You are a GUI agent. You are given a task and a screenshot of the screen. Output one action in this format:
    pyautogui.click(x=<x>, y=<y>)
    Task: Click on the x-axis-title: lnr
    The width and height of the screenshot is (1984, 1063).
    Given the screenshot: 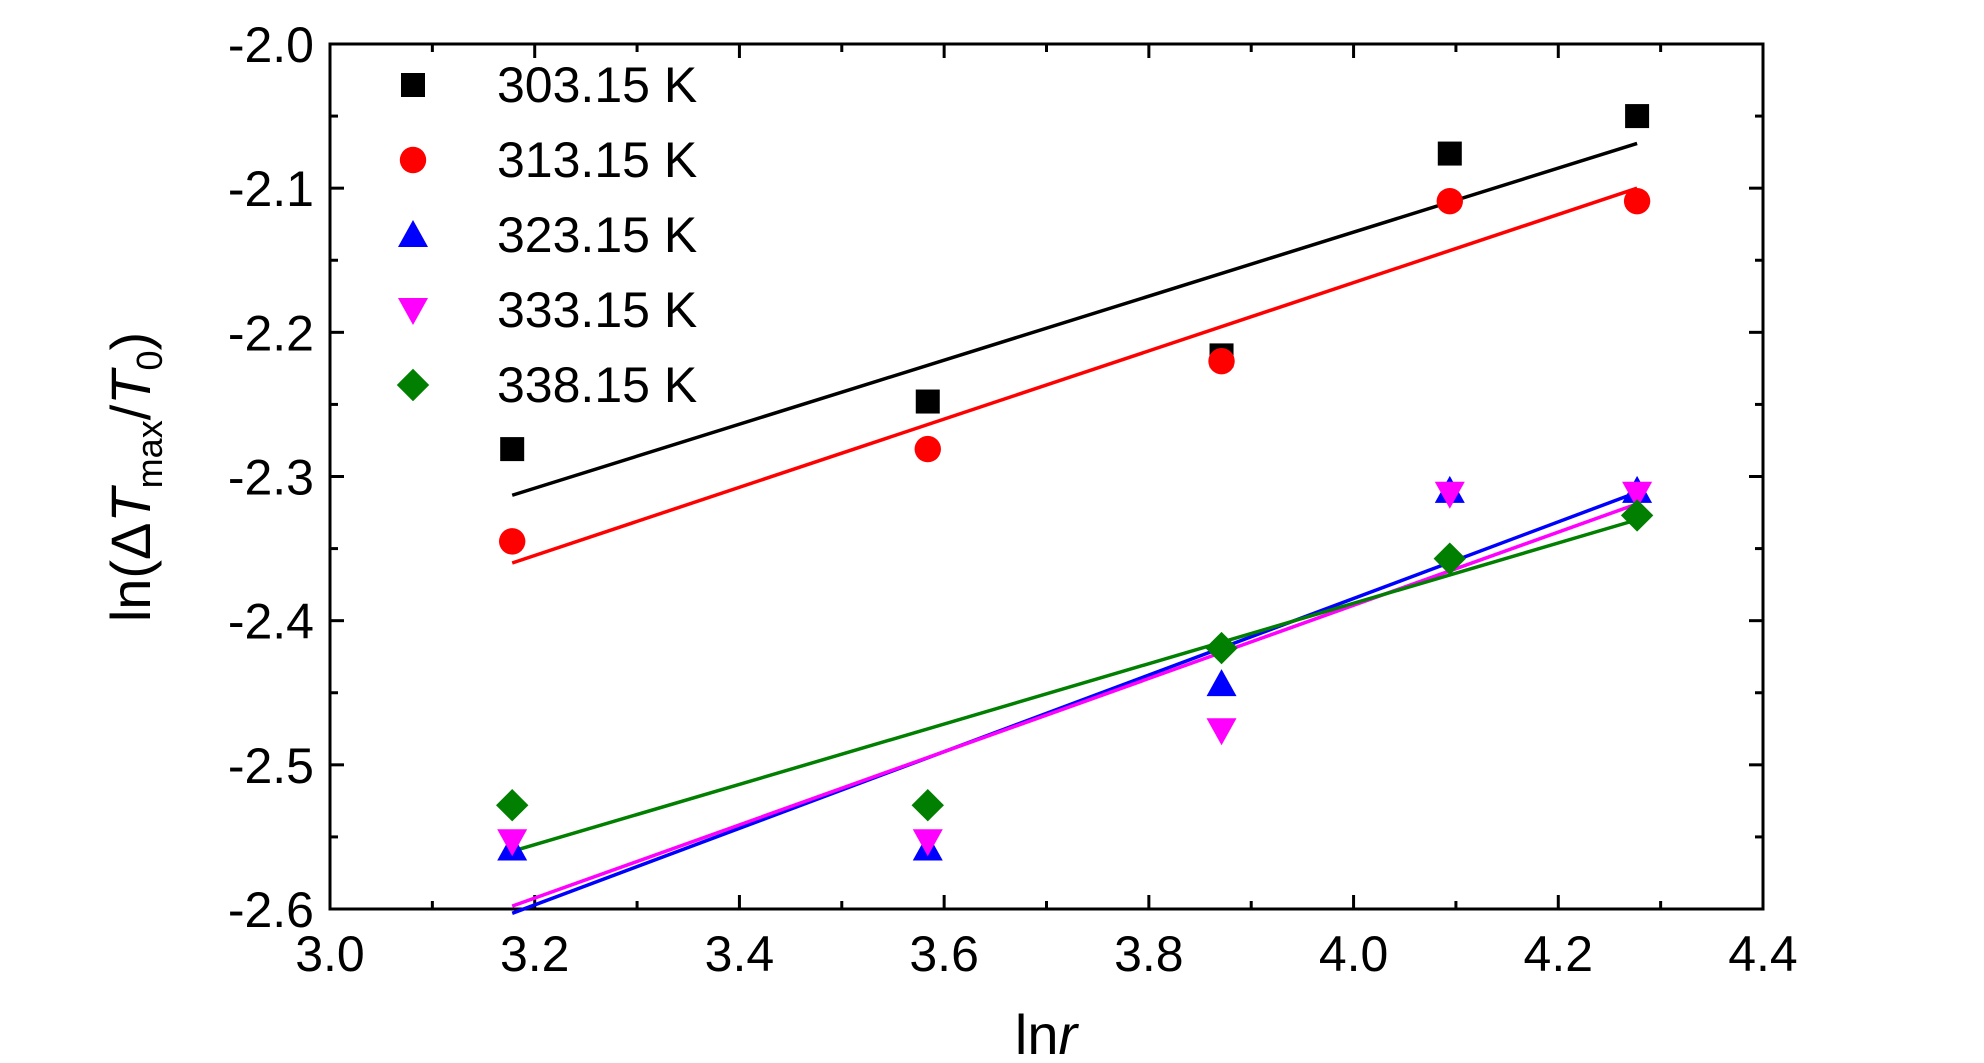 What is the action you would take?
    pyautogui.click(x=1047, y=1033)
    